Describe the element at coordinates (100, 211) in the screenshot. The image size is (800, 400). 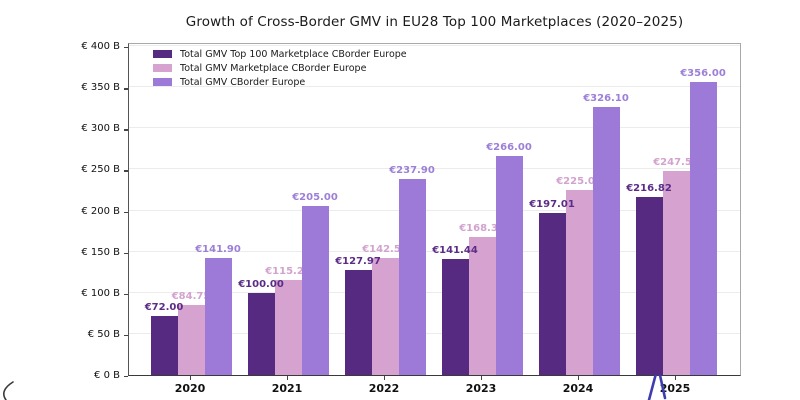
I see `y-tick-label: € 200 B` at that location.